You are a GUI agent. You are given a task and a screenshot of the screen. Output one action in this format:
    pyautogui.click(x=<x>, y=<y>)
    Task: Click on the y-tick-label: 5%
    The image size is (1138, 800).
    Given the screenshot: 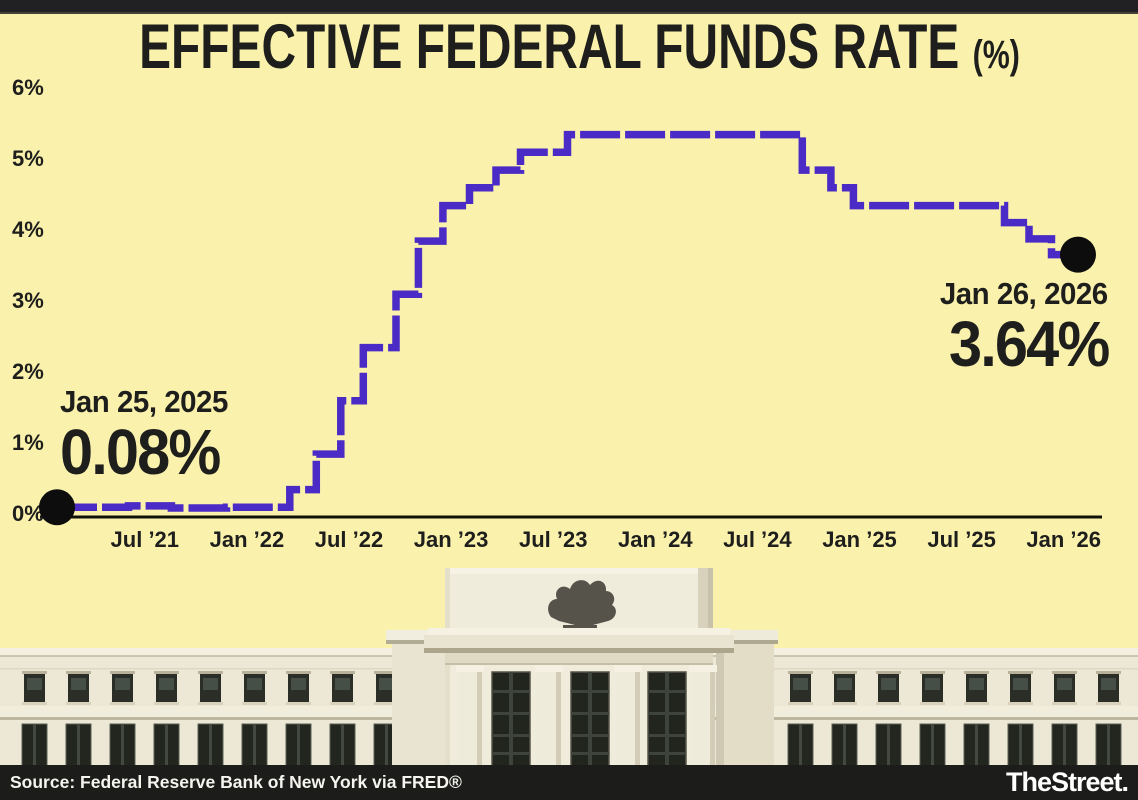 What is the action you would take?
    pyautogui.click(x=28, y=158)
    